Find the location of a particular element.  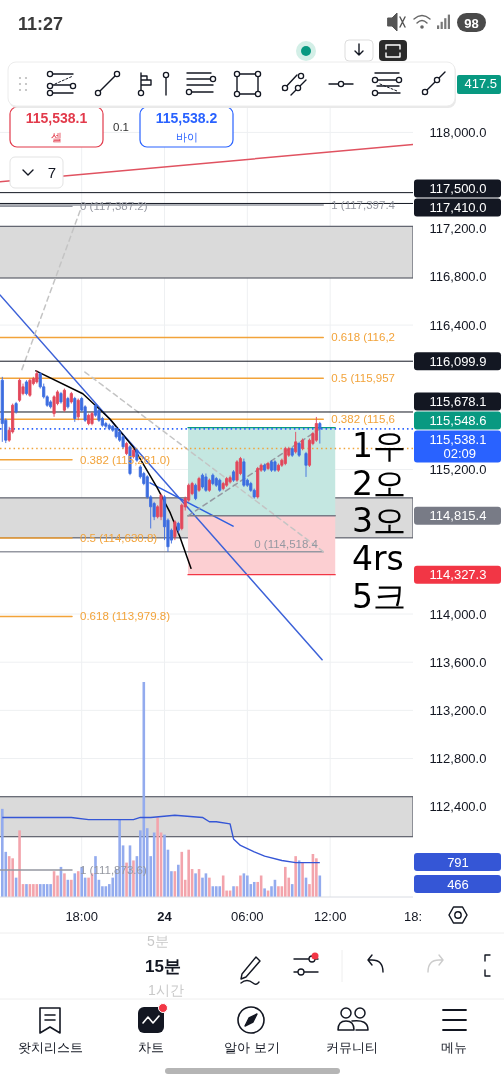

y-tick-label: 113,200.0 is located at coordinates (458, 710).